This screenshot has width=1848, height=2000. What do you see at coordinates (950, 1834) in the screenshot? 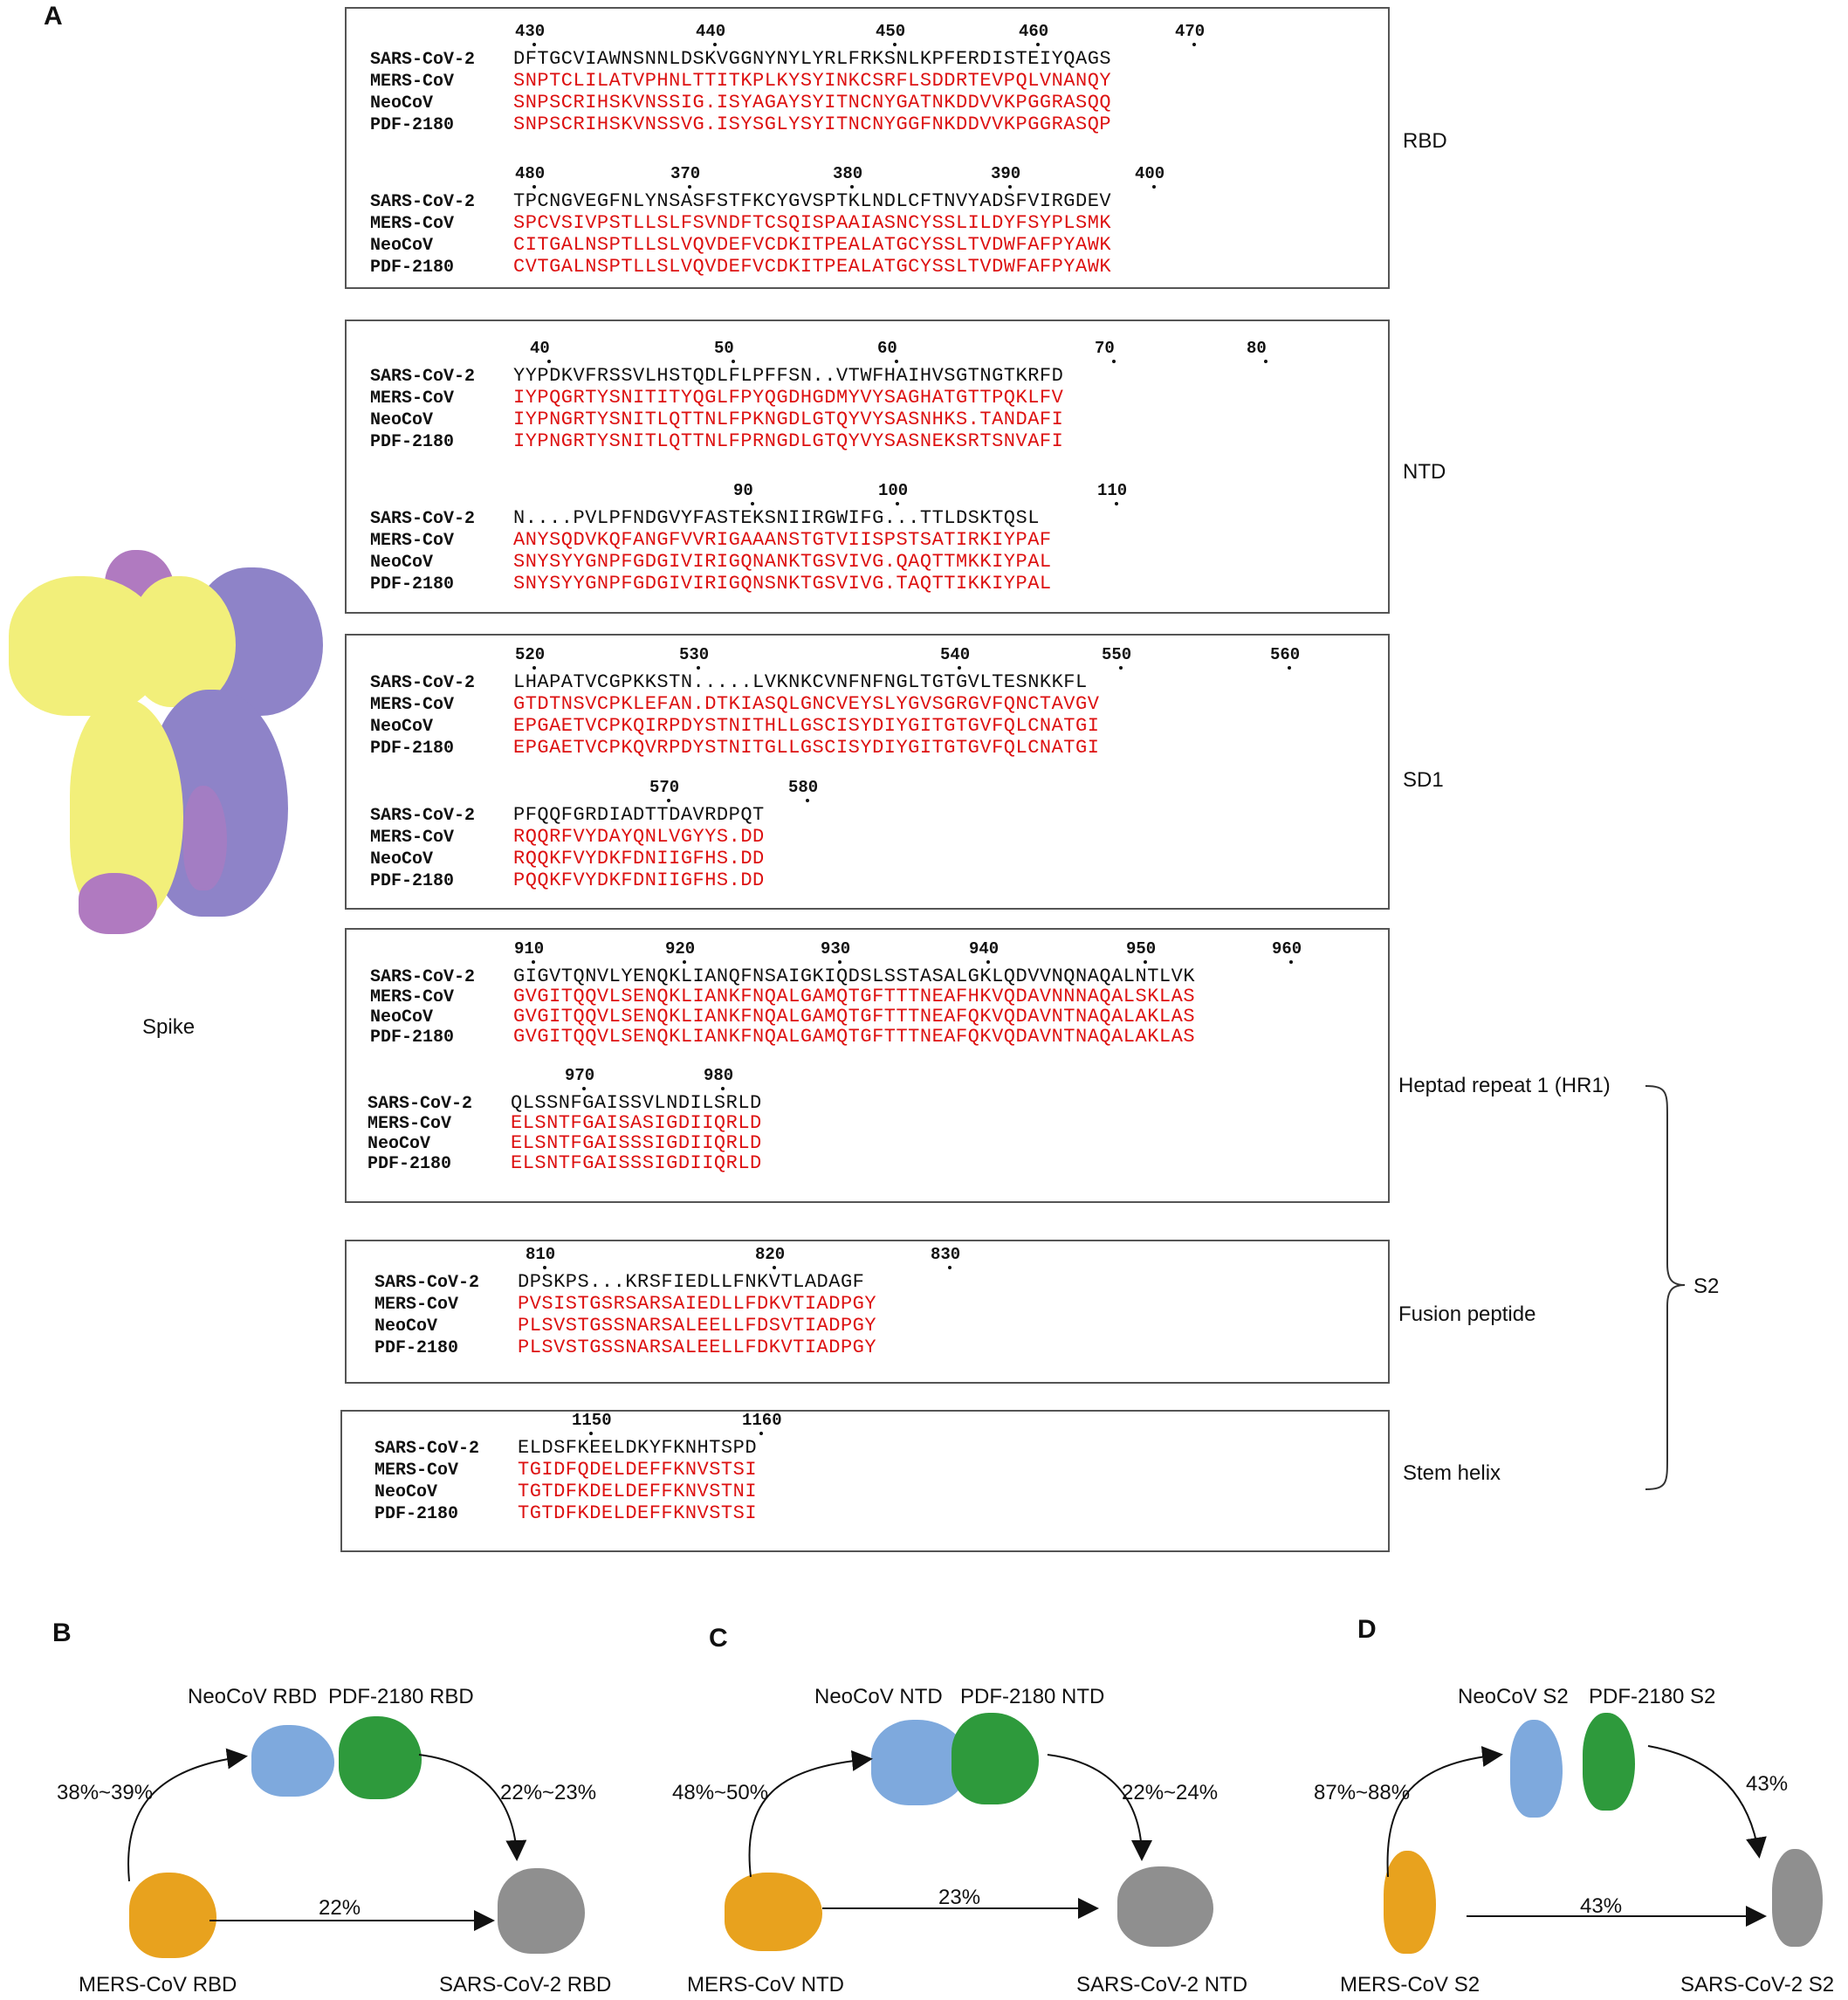
I see `c-arrows` at bounding box center [950, 1834].